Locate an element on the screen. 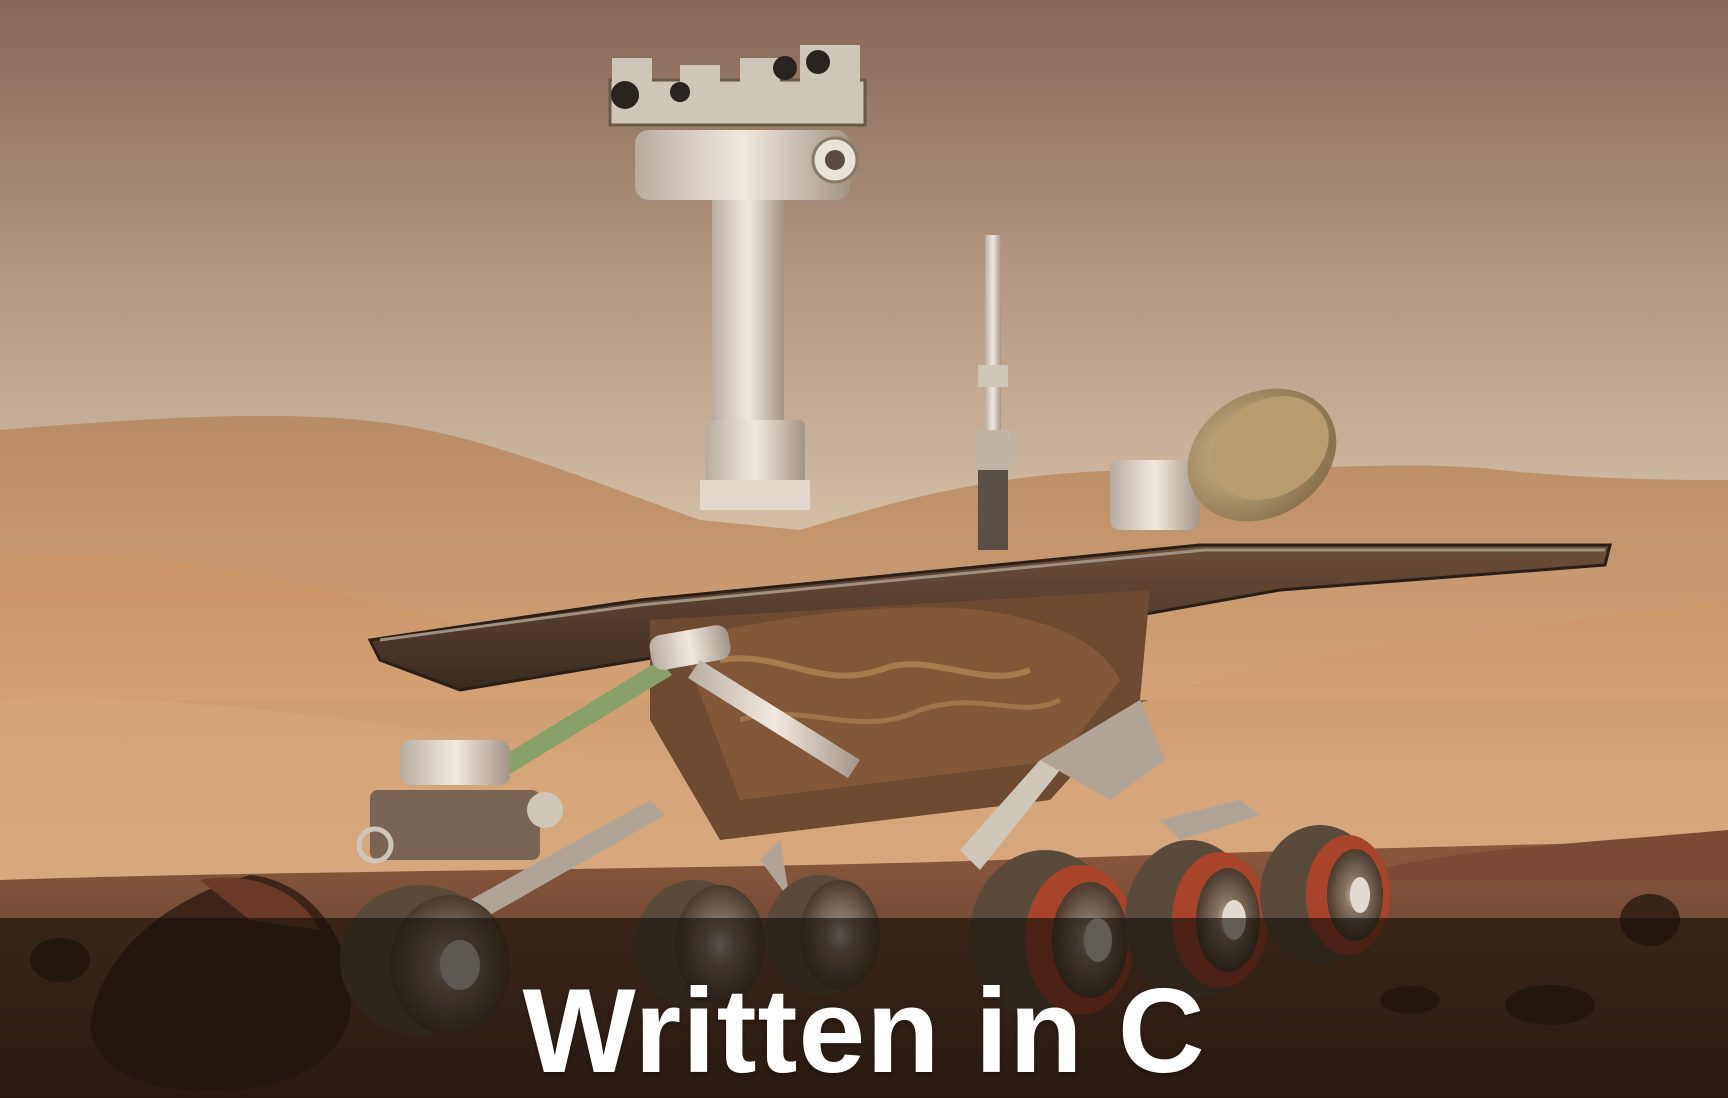  robotic-arm is located at coordinates (576, 722).